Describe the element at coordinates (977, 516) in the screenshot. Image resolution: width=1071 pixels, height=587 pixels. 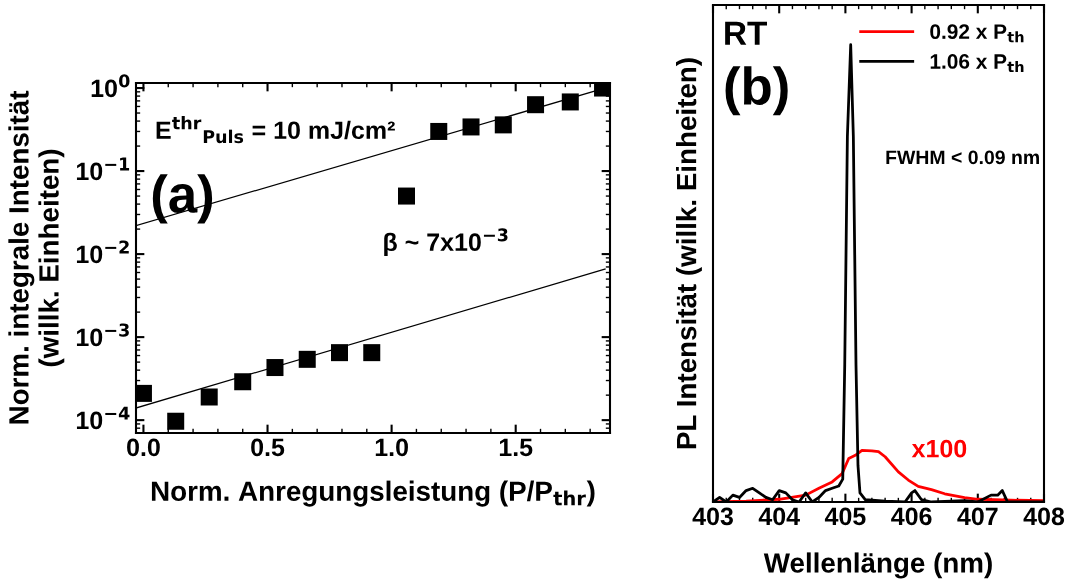
I see `x-tick-label: 407` at that location.